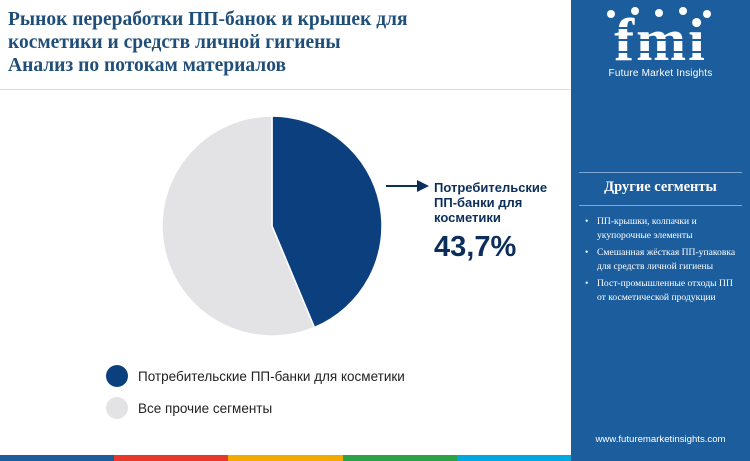  I want to click on legend-item-pp-jars: Потребительские ПП-банки для косметики, so click(255, 376).